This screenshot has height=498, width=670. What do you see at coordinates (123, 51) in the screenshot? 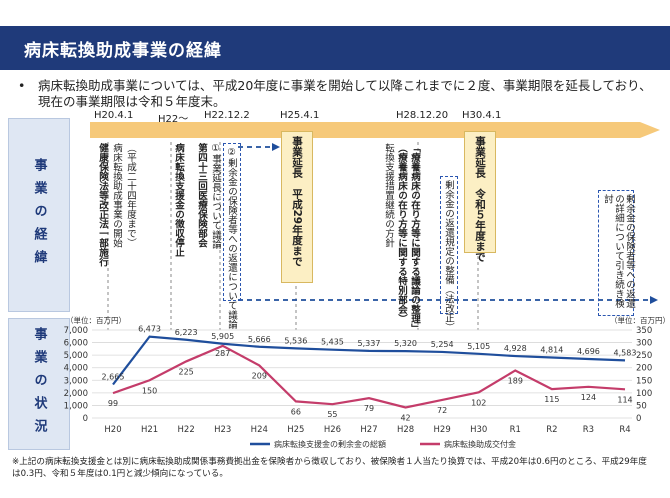
I see `page-title: 病床転換助成事業の経緯` at bounding box center [123, 51].